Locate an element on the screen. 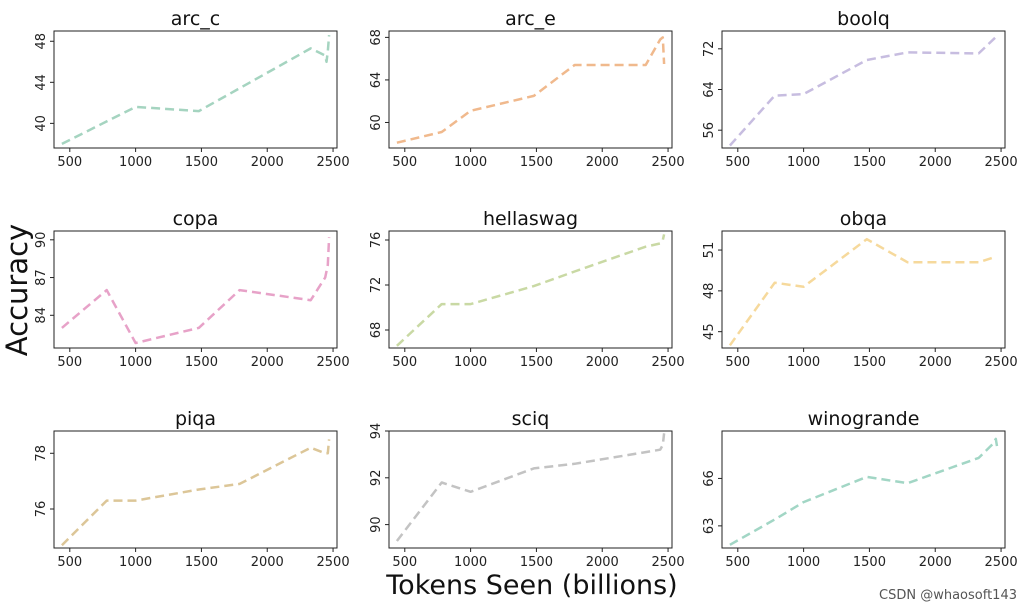 The image size is (1031, 609). y-tick-label: 48 is located at coordinates (41, 41).